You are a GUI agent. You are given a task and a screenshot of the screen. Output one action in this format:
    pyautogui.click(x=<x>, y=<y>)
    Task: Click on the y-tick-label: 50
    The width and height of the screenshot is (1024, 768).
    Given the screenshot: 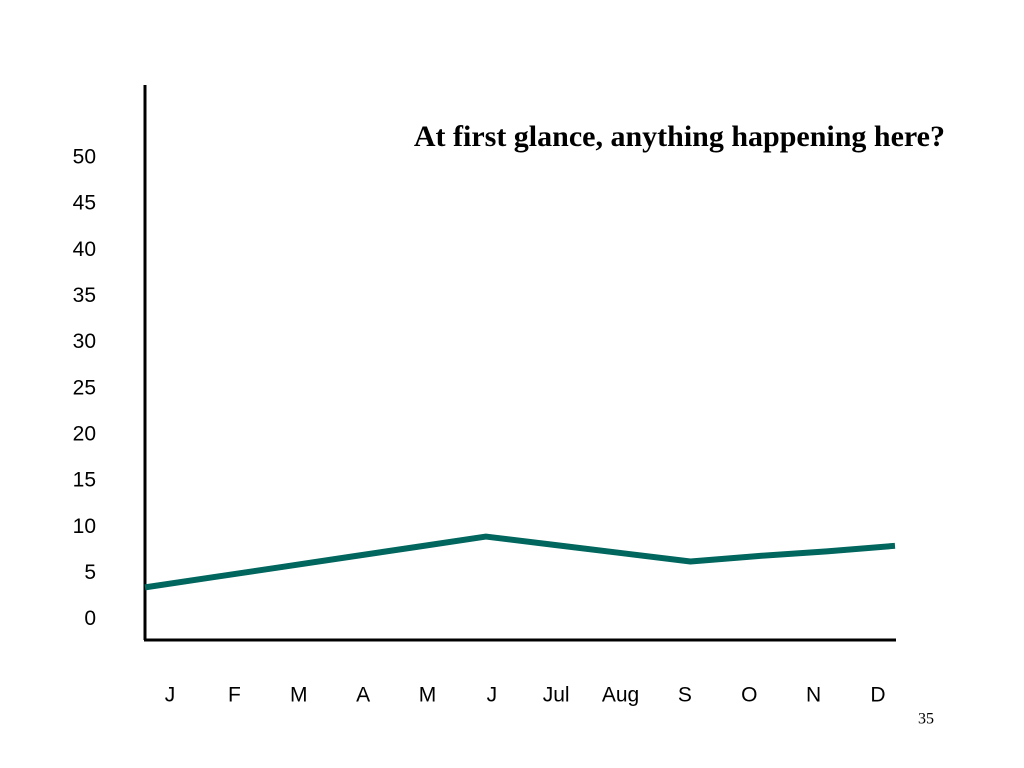 What is the action you would take?
    pyautogui.click(x=84, y=157)
    